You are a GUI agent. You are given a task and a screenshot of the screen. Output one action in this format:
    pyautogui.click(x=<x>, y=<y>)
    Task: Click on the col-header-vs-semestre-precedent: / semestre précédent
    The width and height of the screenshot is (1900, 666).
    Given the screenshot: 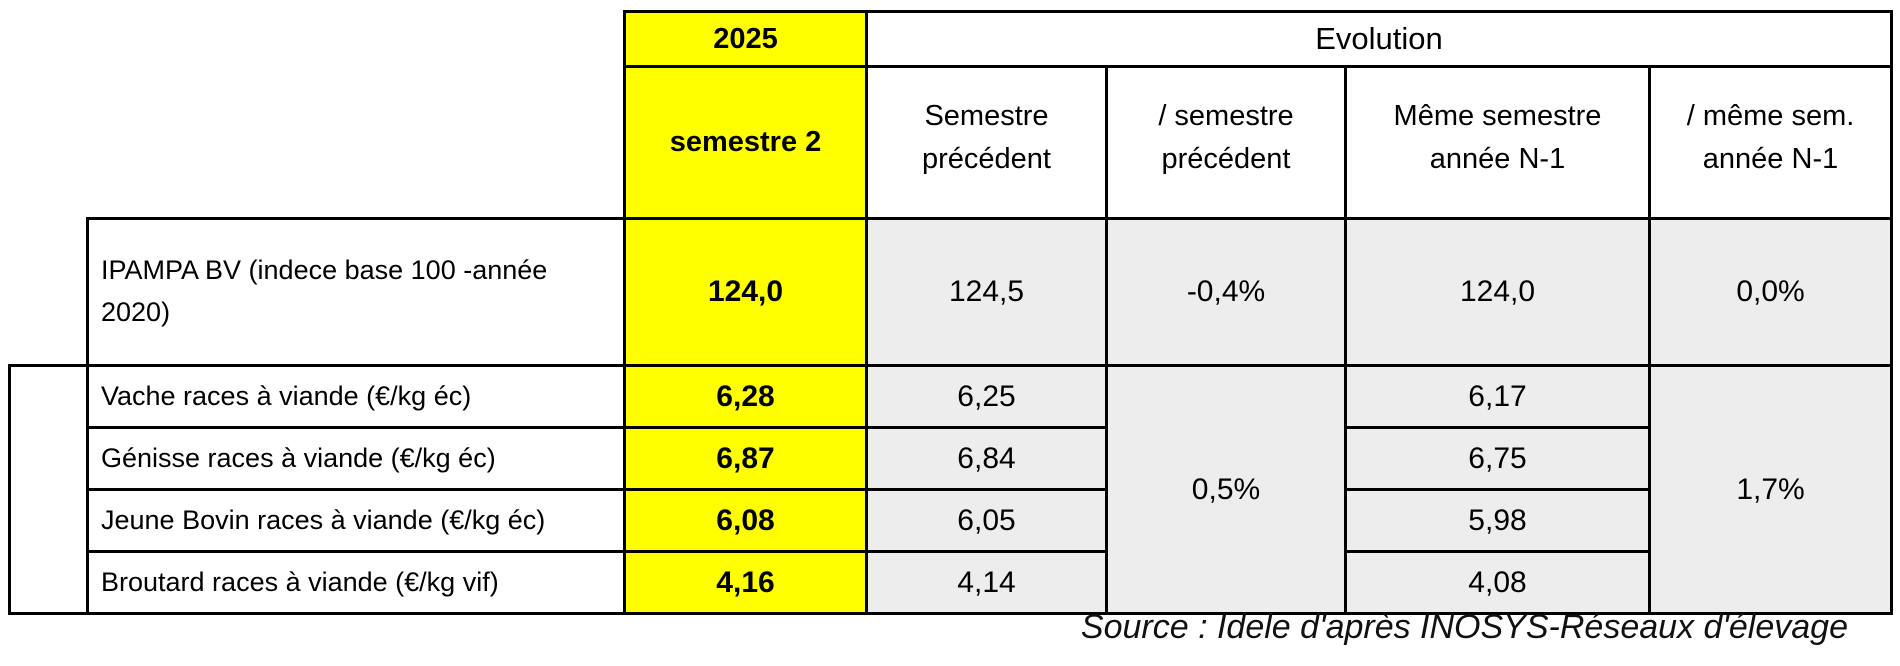 What is the action you would take?
    pyautogui.click(x=1226, y=142)
    